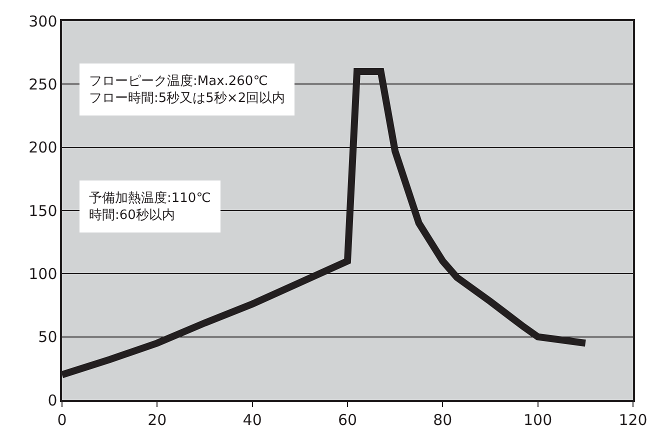  Describe the element at coordinates (43, 273) in the screenshot. I see `y-tick-label: 100` at that location.